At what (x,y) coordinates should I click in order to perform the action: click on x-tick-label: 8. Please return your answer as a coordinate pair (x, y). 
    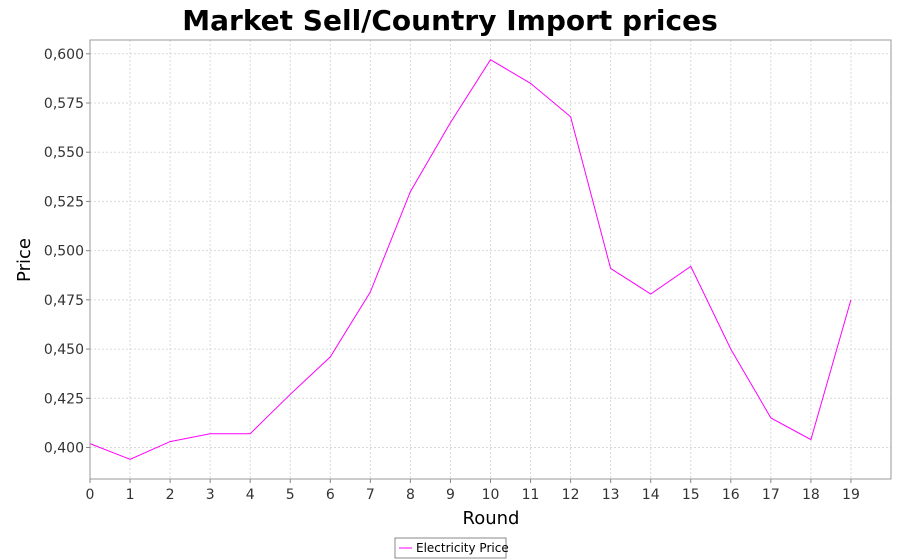
    Looking at the image, I should click on (410, 495).